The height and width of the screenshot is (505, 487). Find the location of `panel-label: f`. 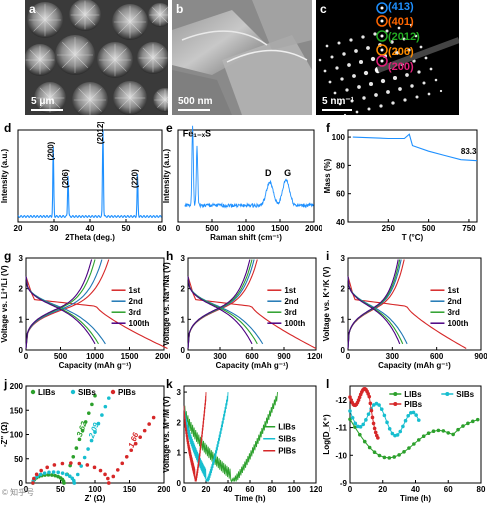

panel-label: f is located at coordinates (328, 128).